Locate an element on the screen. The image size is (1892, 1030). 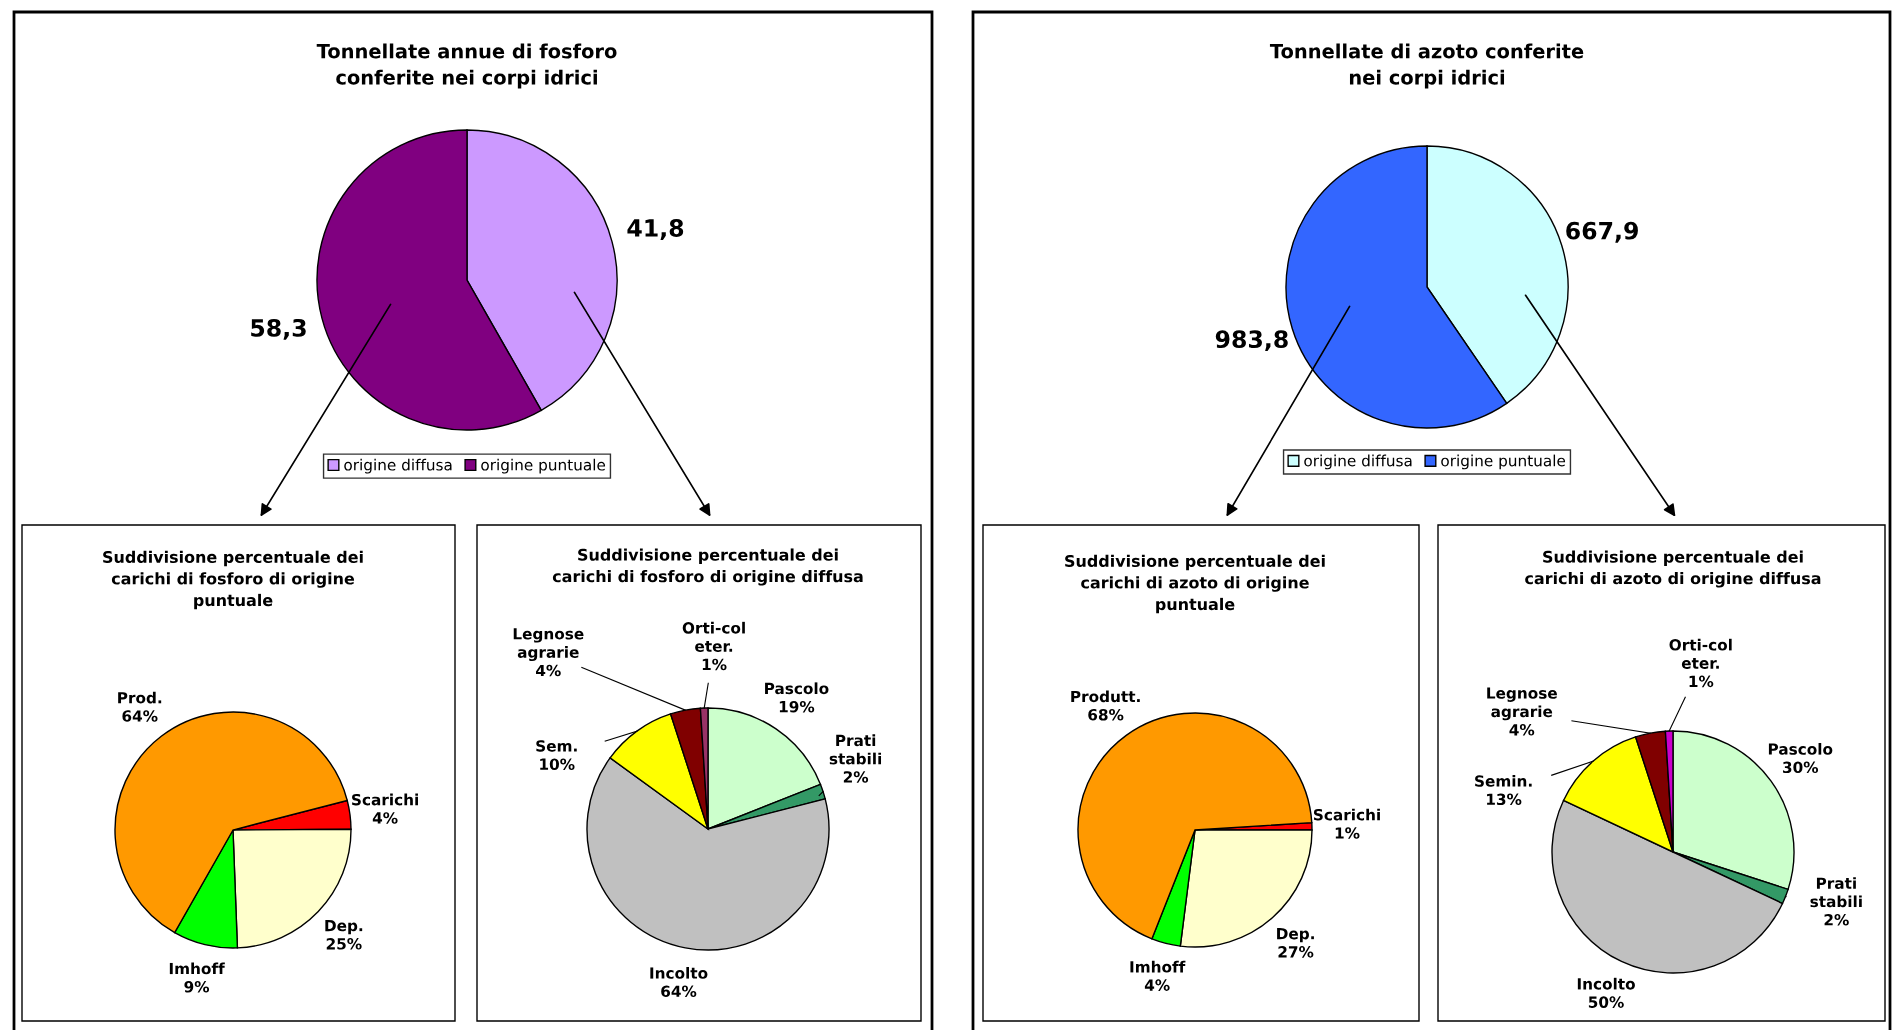
chart-title: Suddivisione percentuale dei carichi di fosforo di origine diffusa is located at coordinates (707, 567).